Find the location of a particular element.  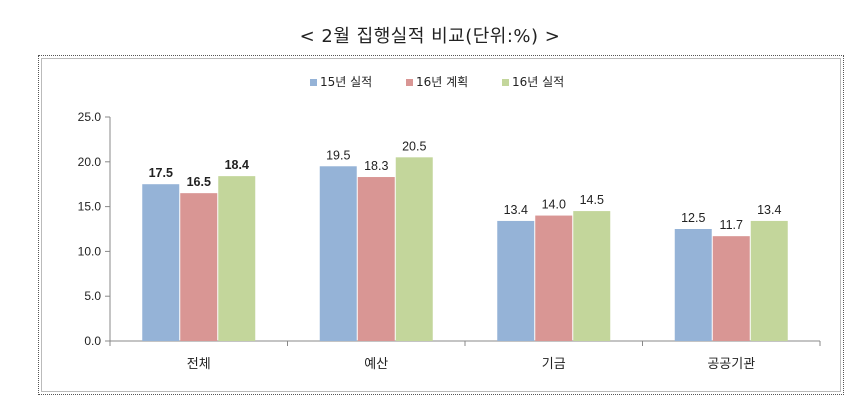

data-label: 14.0 is located at coordinates (554, 205).